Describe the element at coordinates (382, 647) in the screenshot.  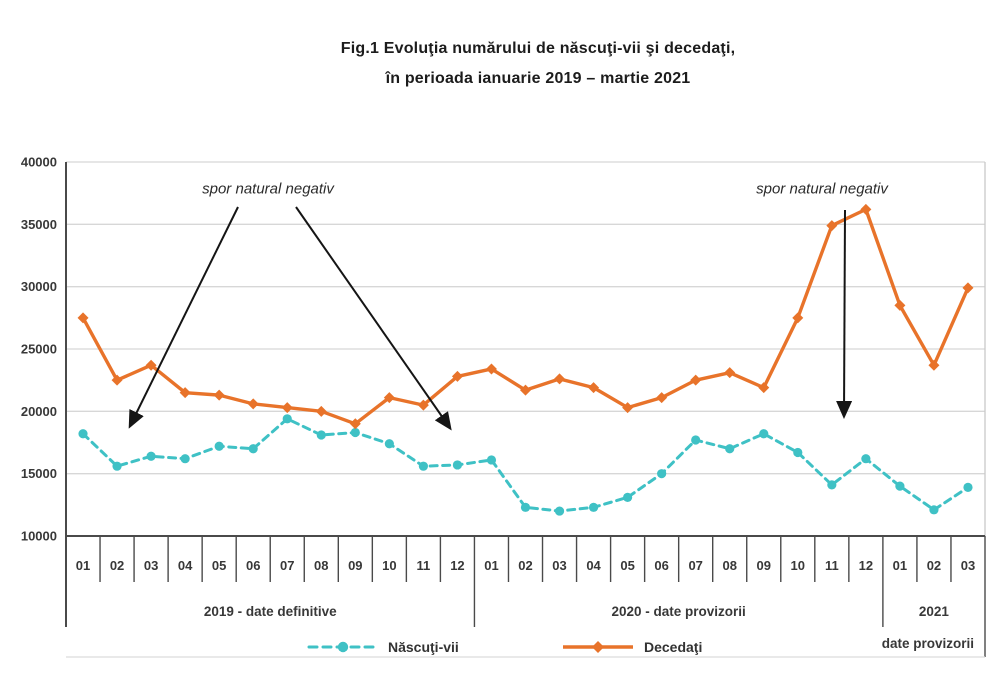
I see `legend-item-nascuti-vii: Născuţi-vii` at that location.